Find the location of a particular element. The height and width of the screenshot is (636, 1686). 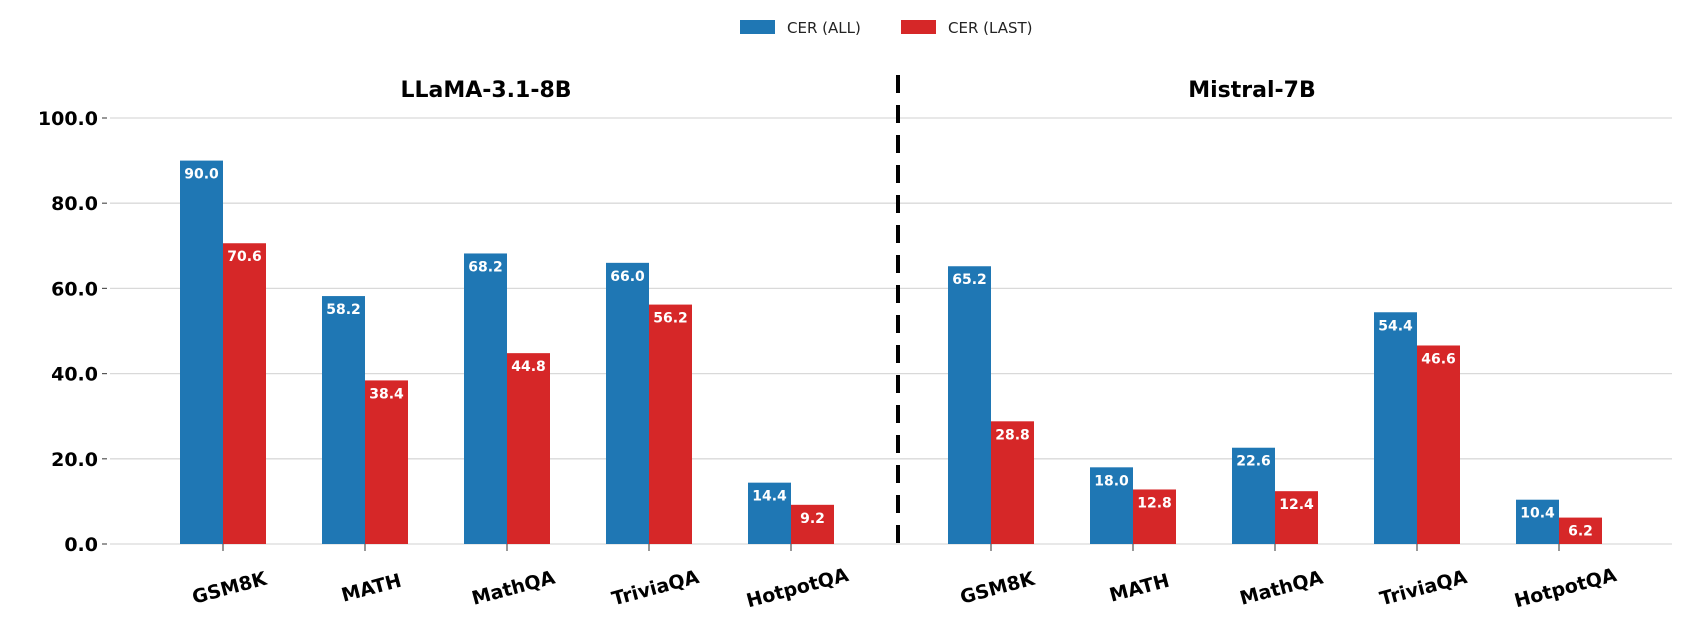

bar-value-label: 54.4 is located at coordinates (1395, 326).